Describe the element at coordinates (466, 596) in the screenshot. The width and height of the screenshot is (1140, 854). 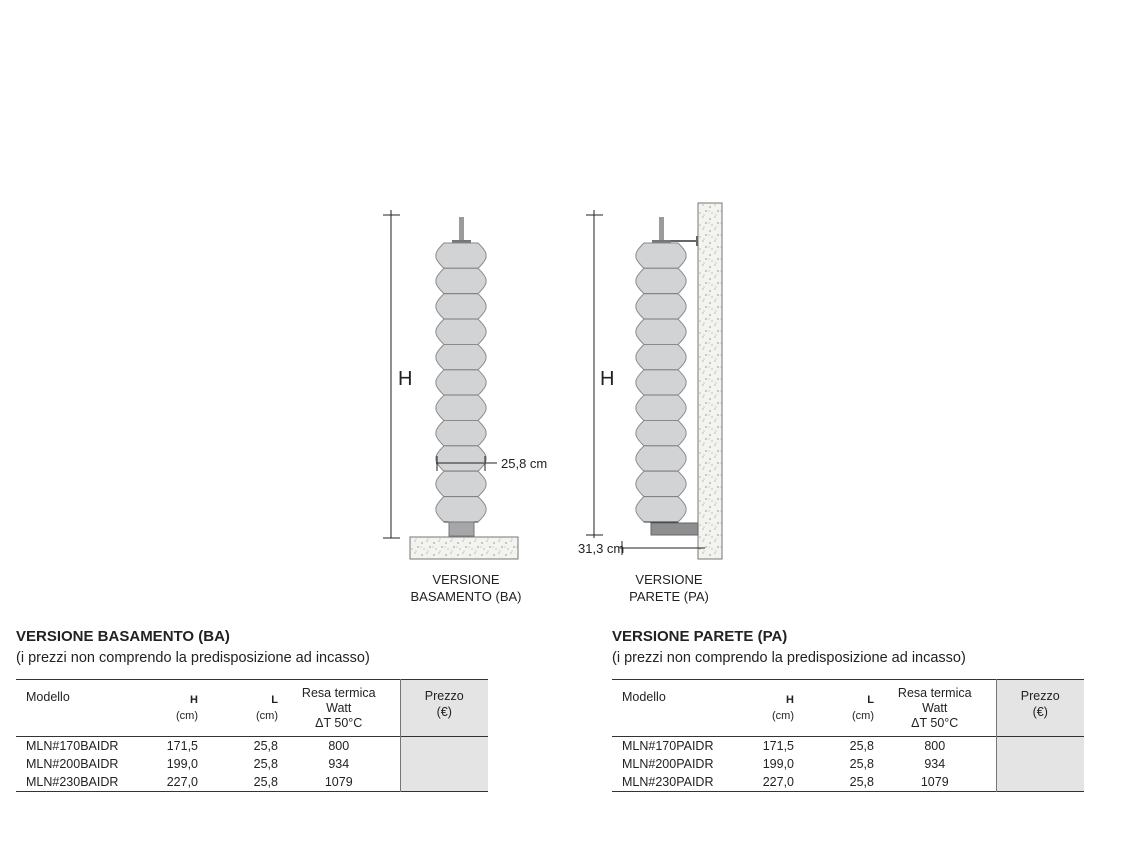
I see `caption-line: BASAMENTO (BA)` at that location.